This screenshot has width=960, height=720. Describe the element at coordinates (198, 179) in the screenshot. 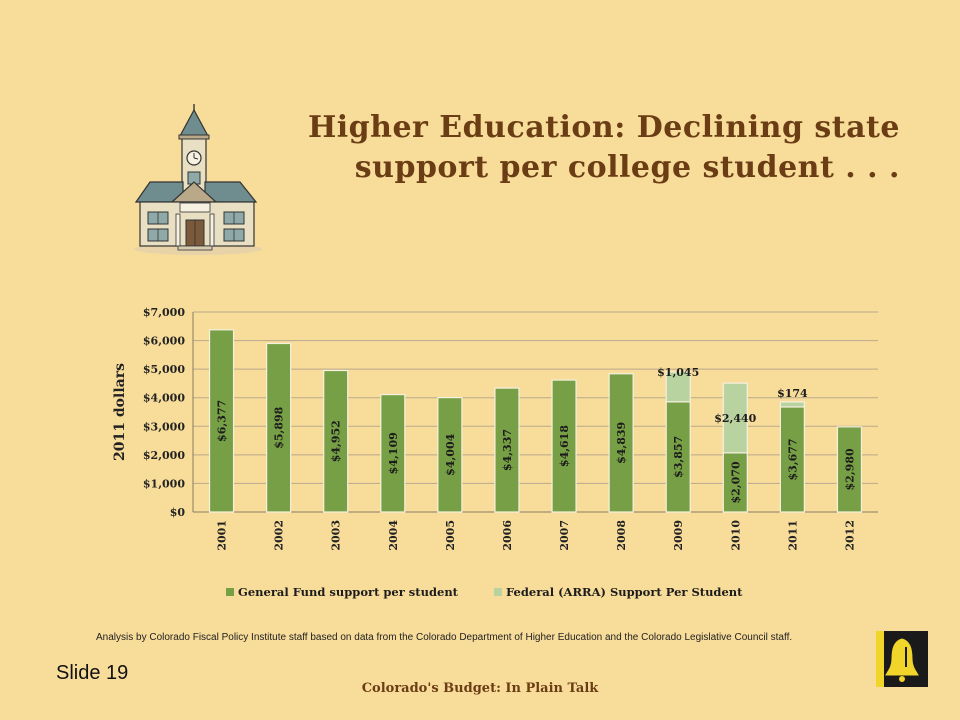

I see `college-building-icon` at that location.